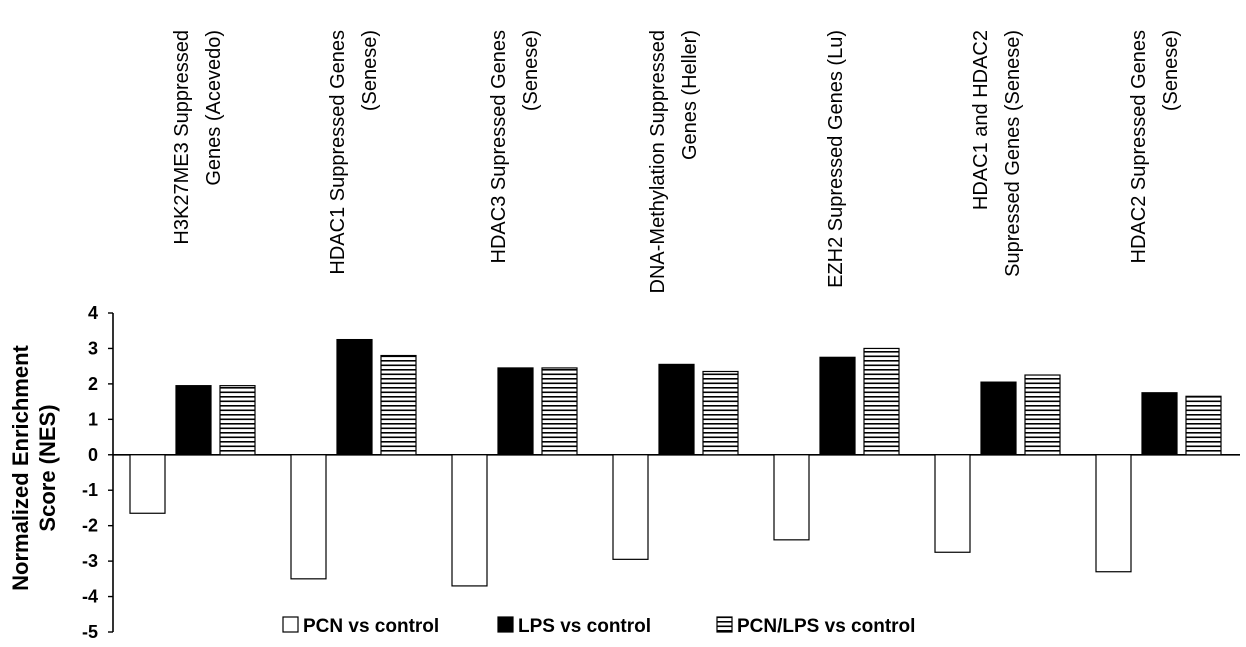 Image resolution: width=1246 pixels, height=647 pixels. What do you see at coordinates (90, 526) in the screenshot?
I see `y-tick-label: -2` at bounding box center [90, 526].